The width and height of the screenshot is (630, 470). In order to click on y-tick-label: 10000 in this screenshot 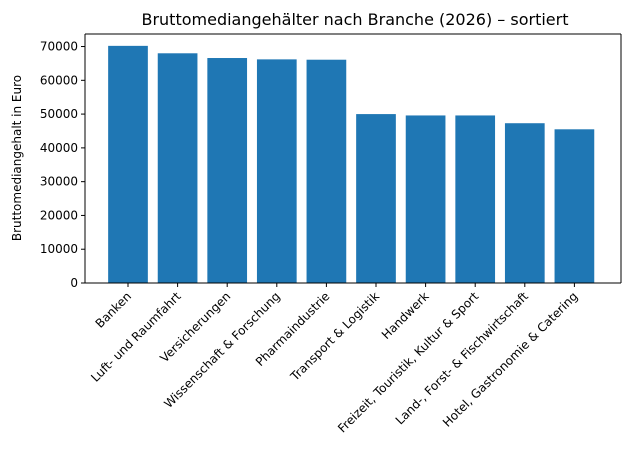, I will do `click(59, 249)`.